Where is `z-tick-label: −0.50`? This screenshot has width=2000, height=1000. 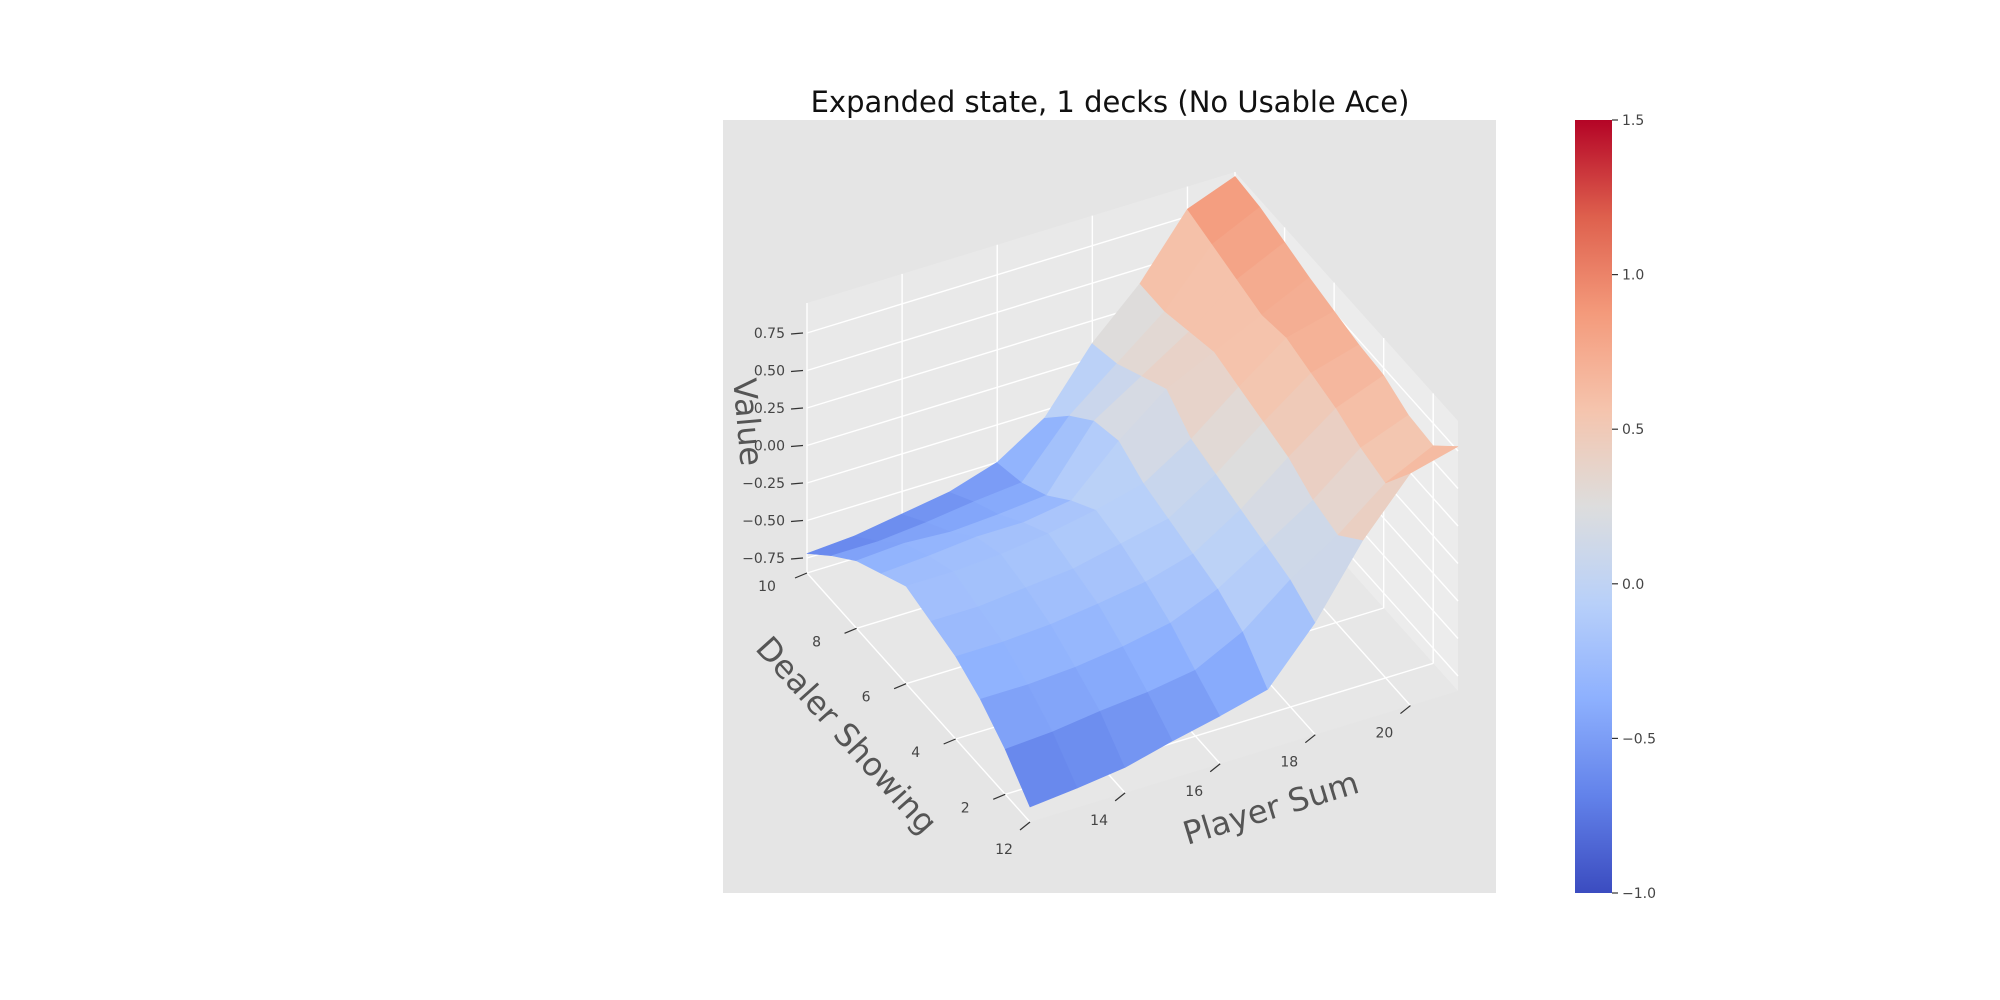
z-tick-label: −0.50 is located at coordinates (763, 522).